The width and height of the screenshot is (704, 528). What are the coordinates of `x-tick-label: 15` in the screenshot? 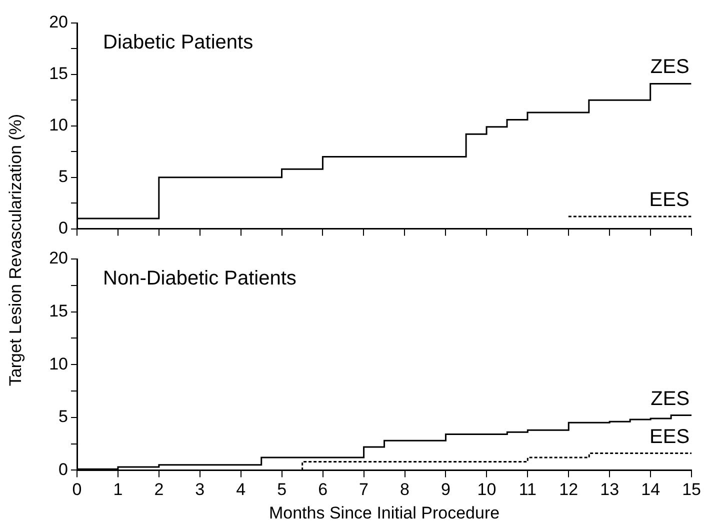 It's located at (692, 490).